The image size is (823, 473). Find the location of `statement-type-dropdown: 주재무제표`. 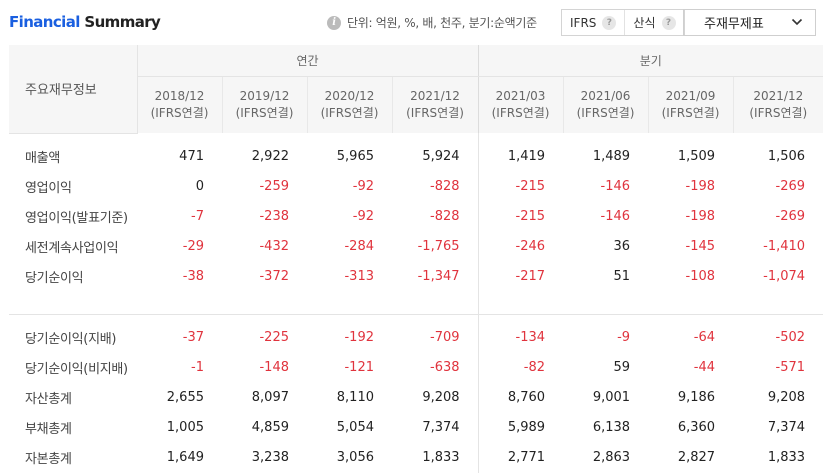

statement-type-dropdown: 주재무제표 is located at coordinates (749, 22).